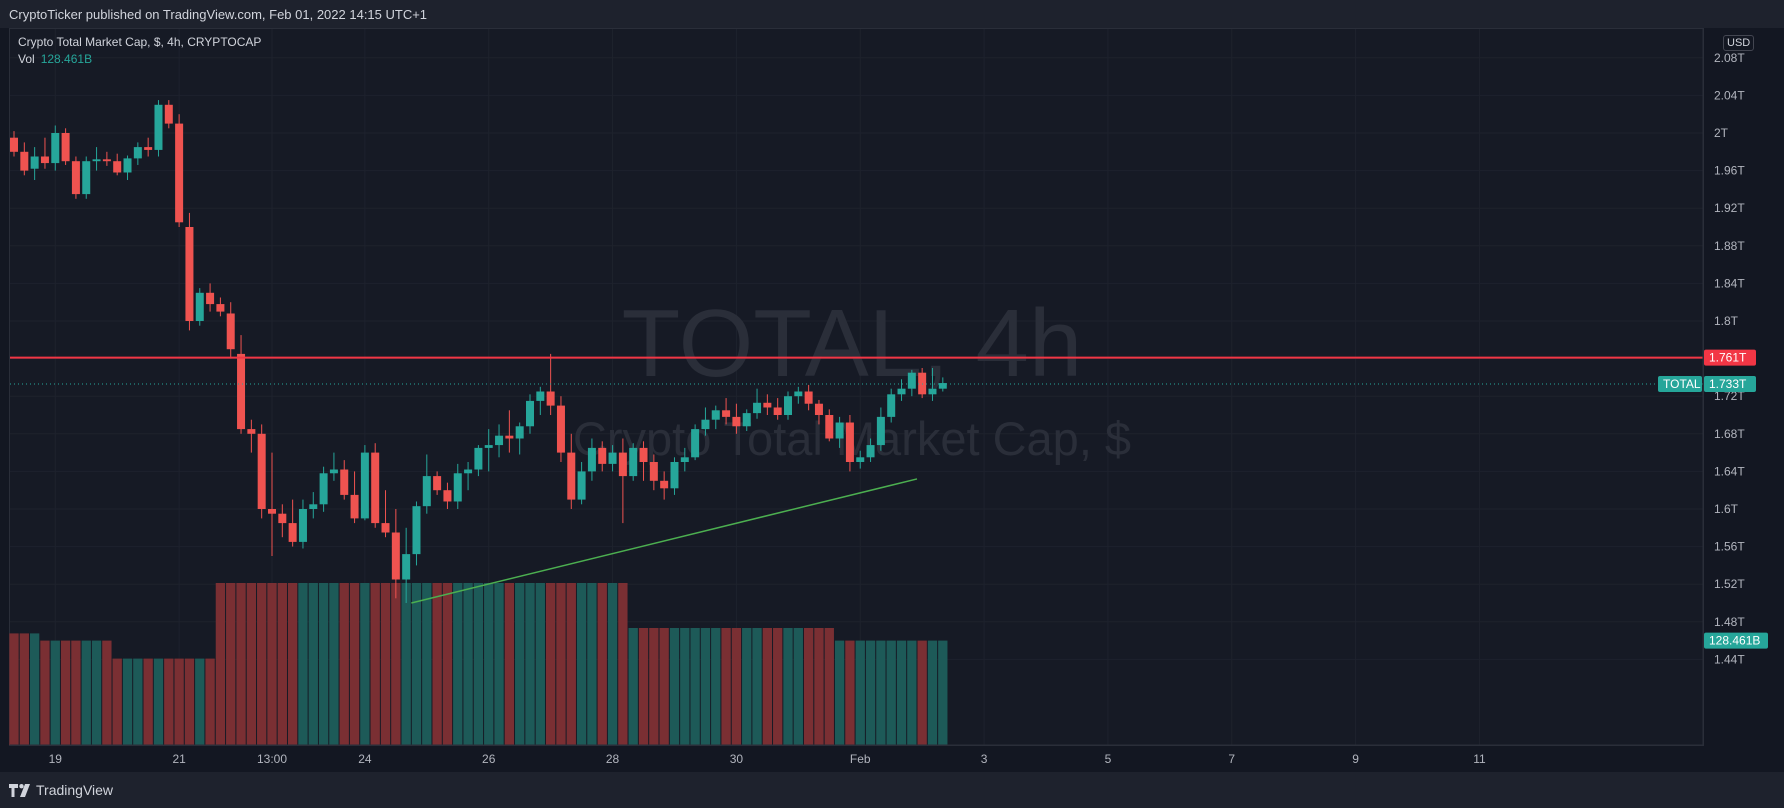 This screenshot has width=1784, height=808. Describe the element at coordinates (1739, 43) in the screenshot. I see `currency-button: USD` at that location.